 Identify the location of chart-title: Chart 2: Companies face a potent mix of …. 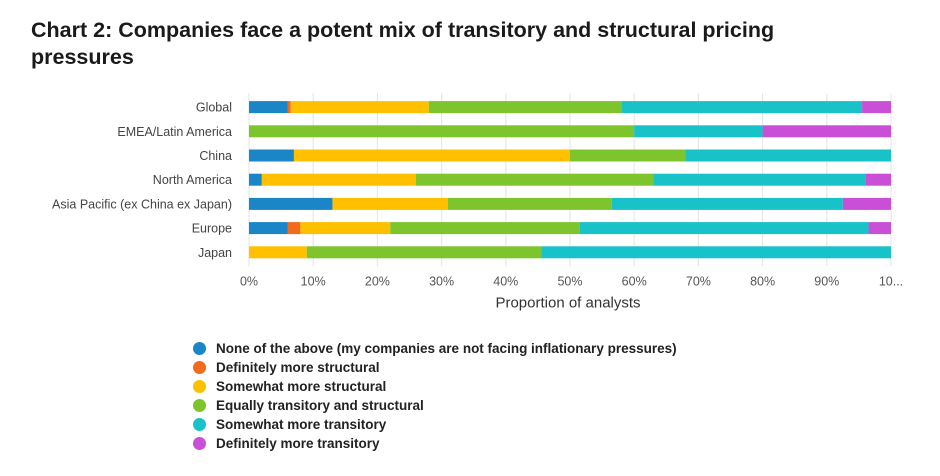
(403, 43).